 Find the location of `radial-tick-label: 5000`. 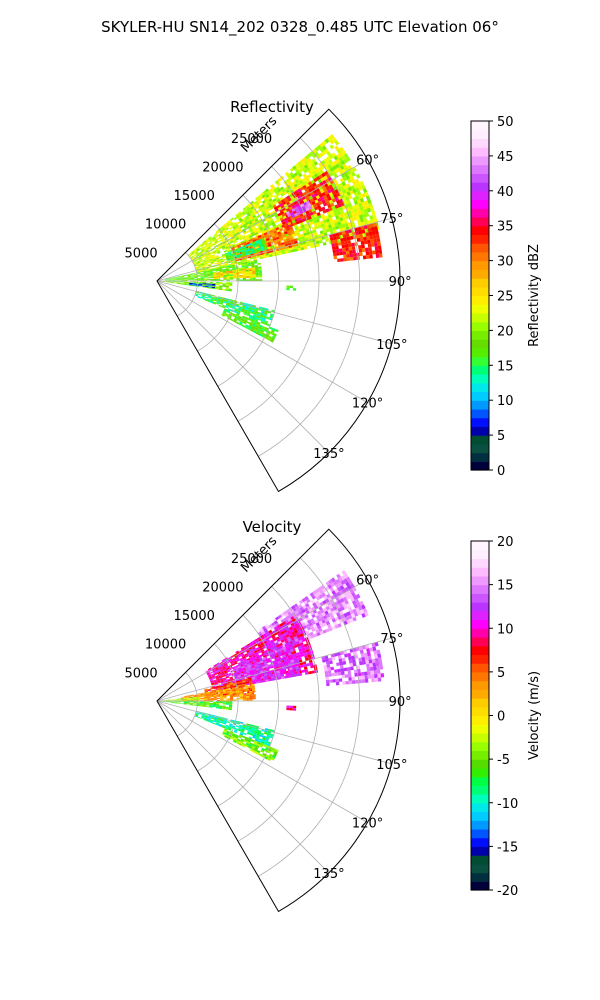

radial-tick-label: 5000 is located at coordinates (141, 673).